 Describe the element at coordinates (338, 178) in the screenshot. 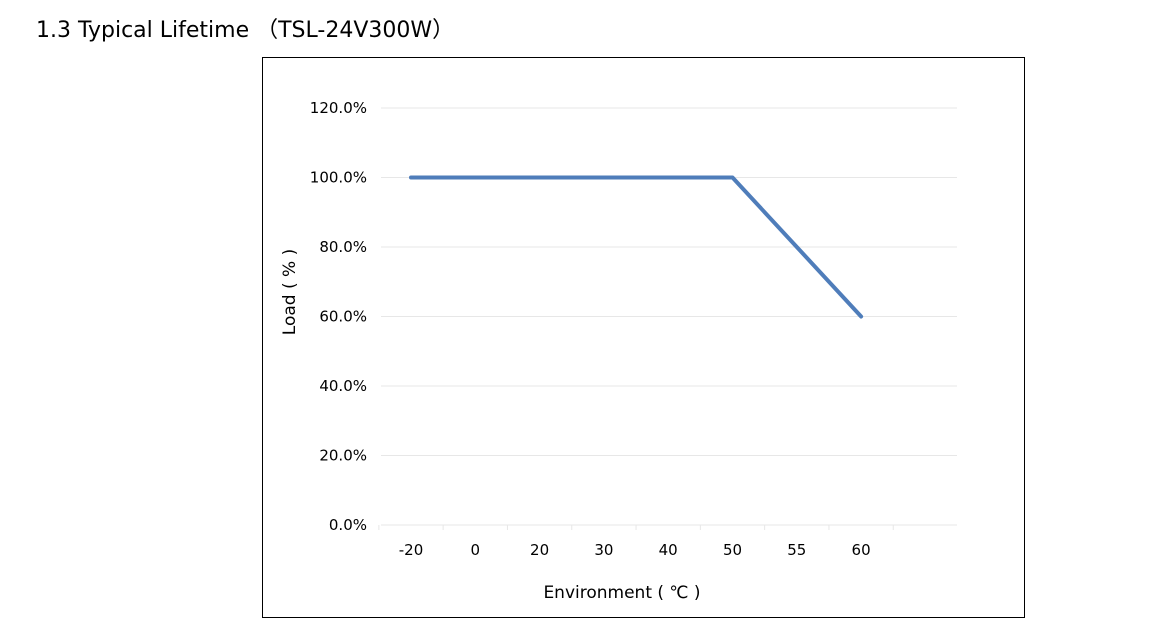

I see `y-tick-label: 100.0%` at that location.